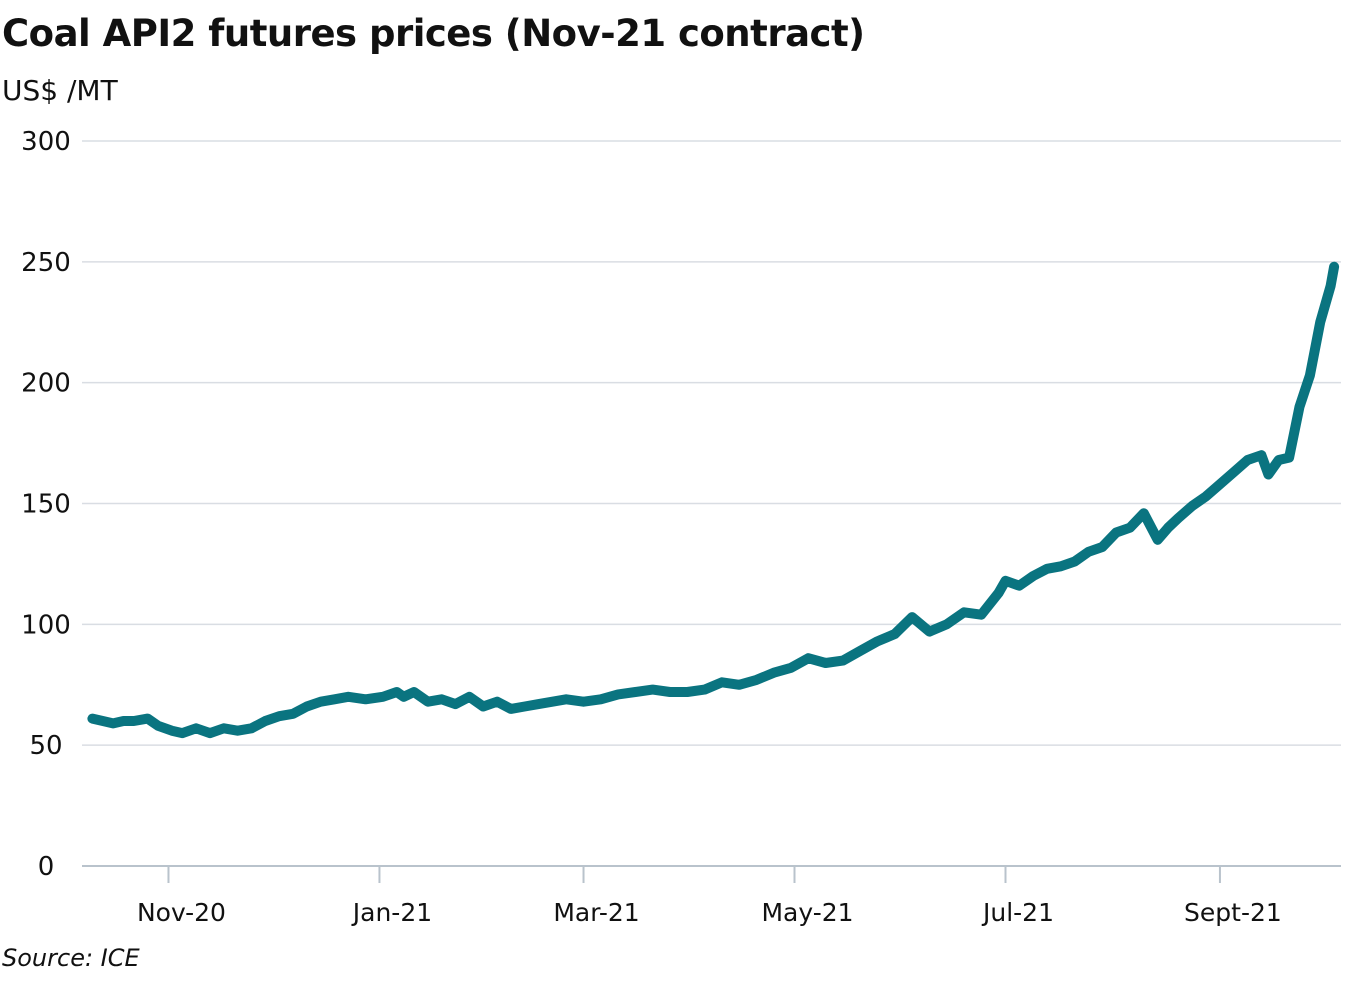 The height and width of the screenshot is (984, 1361). What do you see at coordinates (711, 874) in the screenshot?
I see `x-axis` at bounding box center [711, 874].